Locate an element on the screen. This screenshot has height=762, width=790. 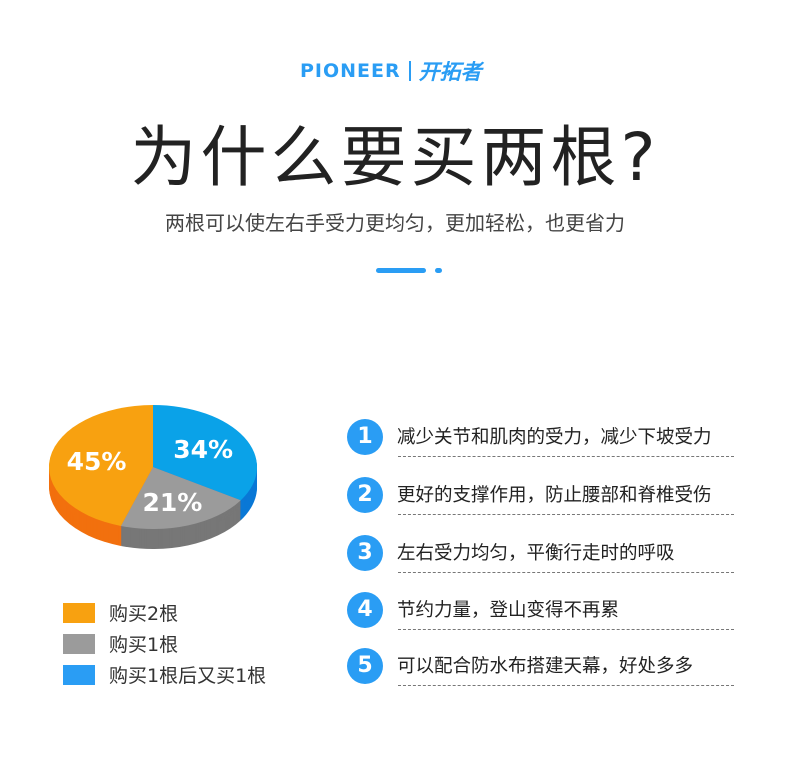
pie-data-label: 45% is located at coordinates (97, 461).